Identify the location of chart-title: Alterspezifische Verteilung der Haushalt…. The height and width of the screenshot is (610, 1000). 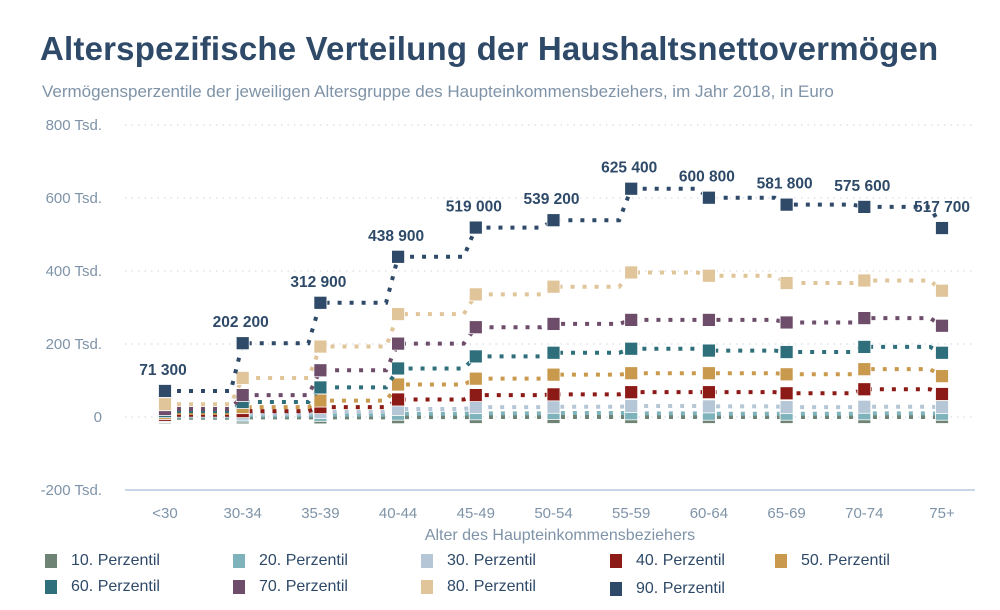
(489, 48).